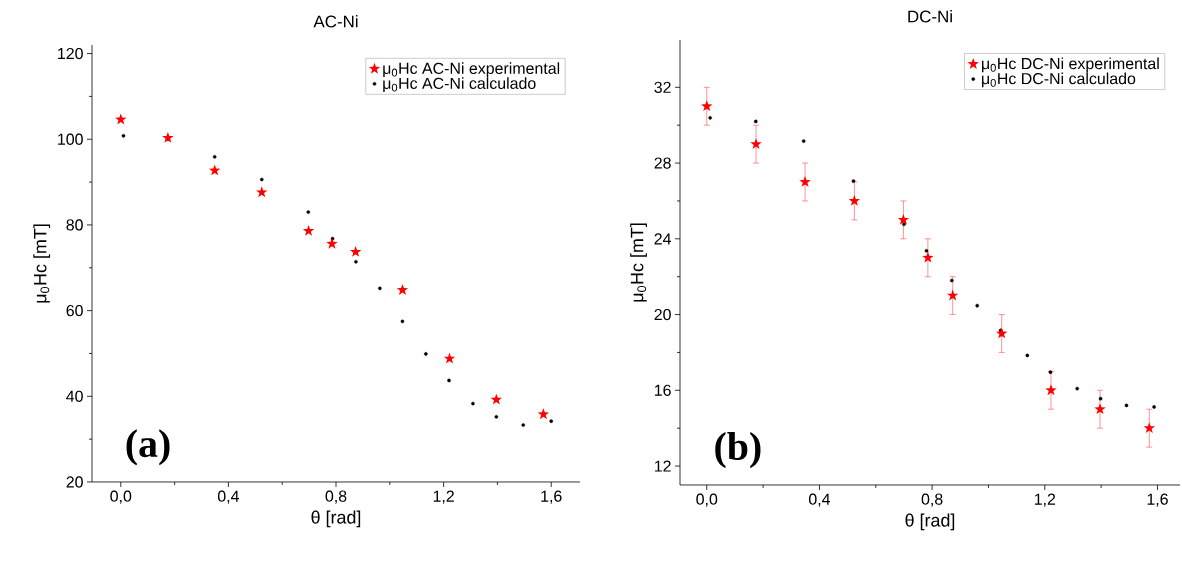 Image resolution: width=1182 pixels, height=565 pixels. What do you see at coordinates (662, 87) in the screenshot?
I see `y-tick-label: 32` at bounding box center [662, 87].